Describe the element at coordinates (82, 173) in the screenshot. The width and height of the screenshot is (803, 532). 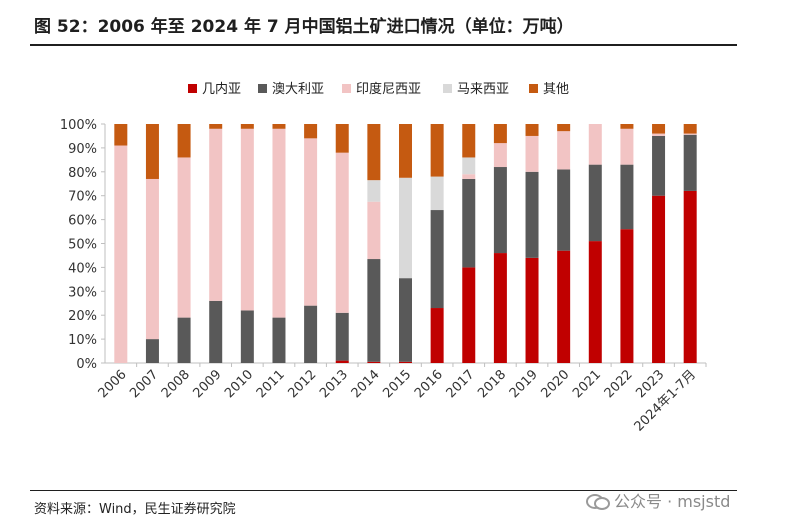
I see `y-tick-label: 80%` at that location.